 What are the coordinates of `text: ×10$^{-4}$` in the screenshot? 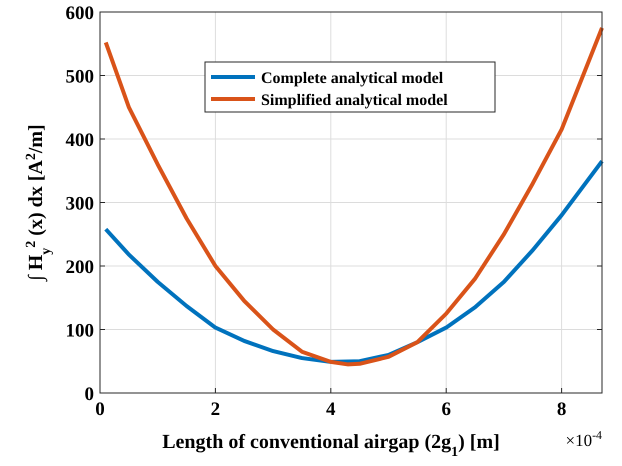 It's located at (584, 439).